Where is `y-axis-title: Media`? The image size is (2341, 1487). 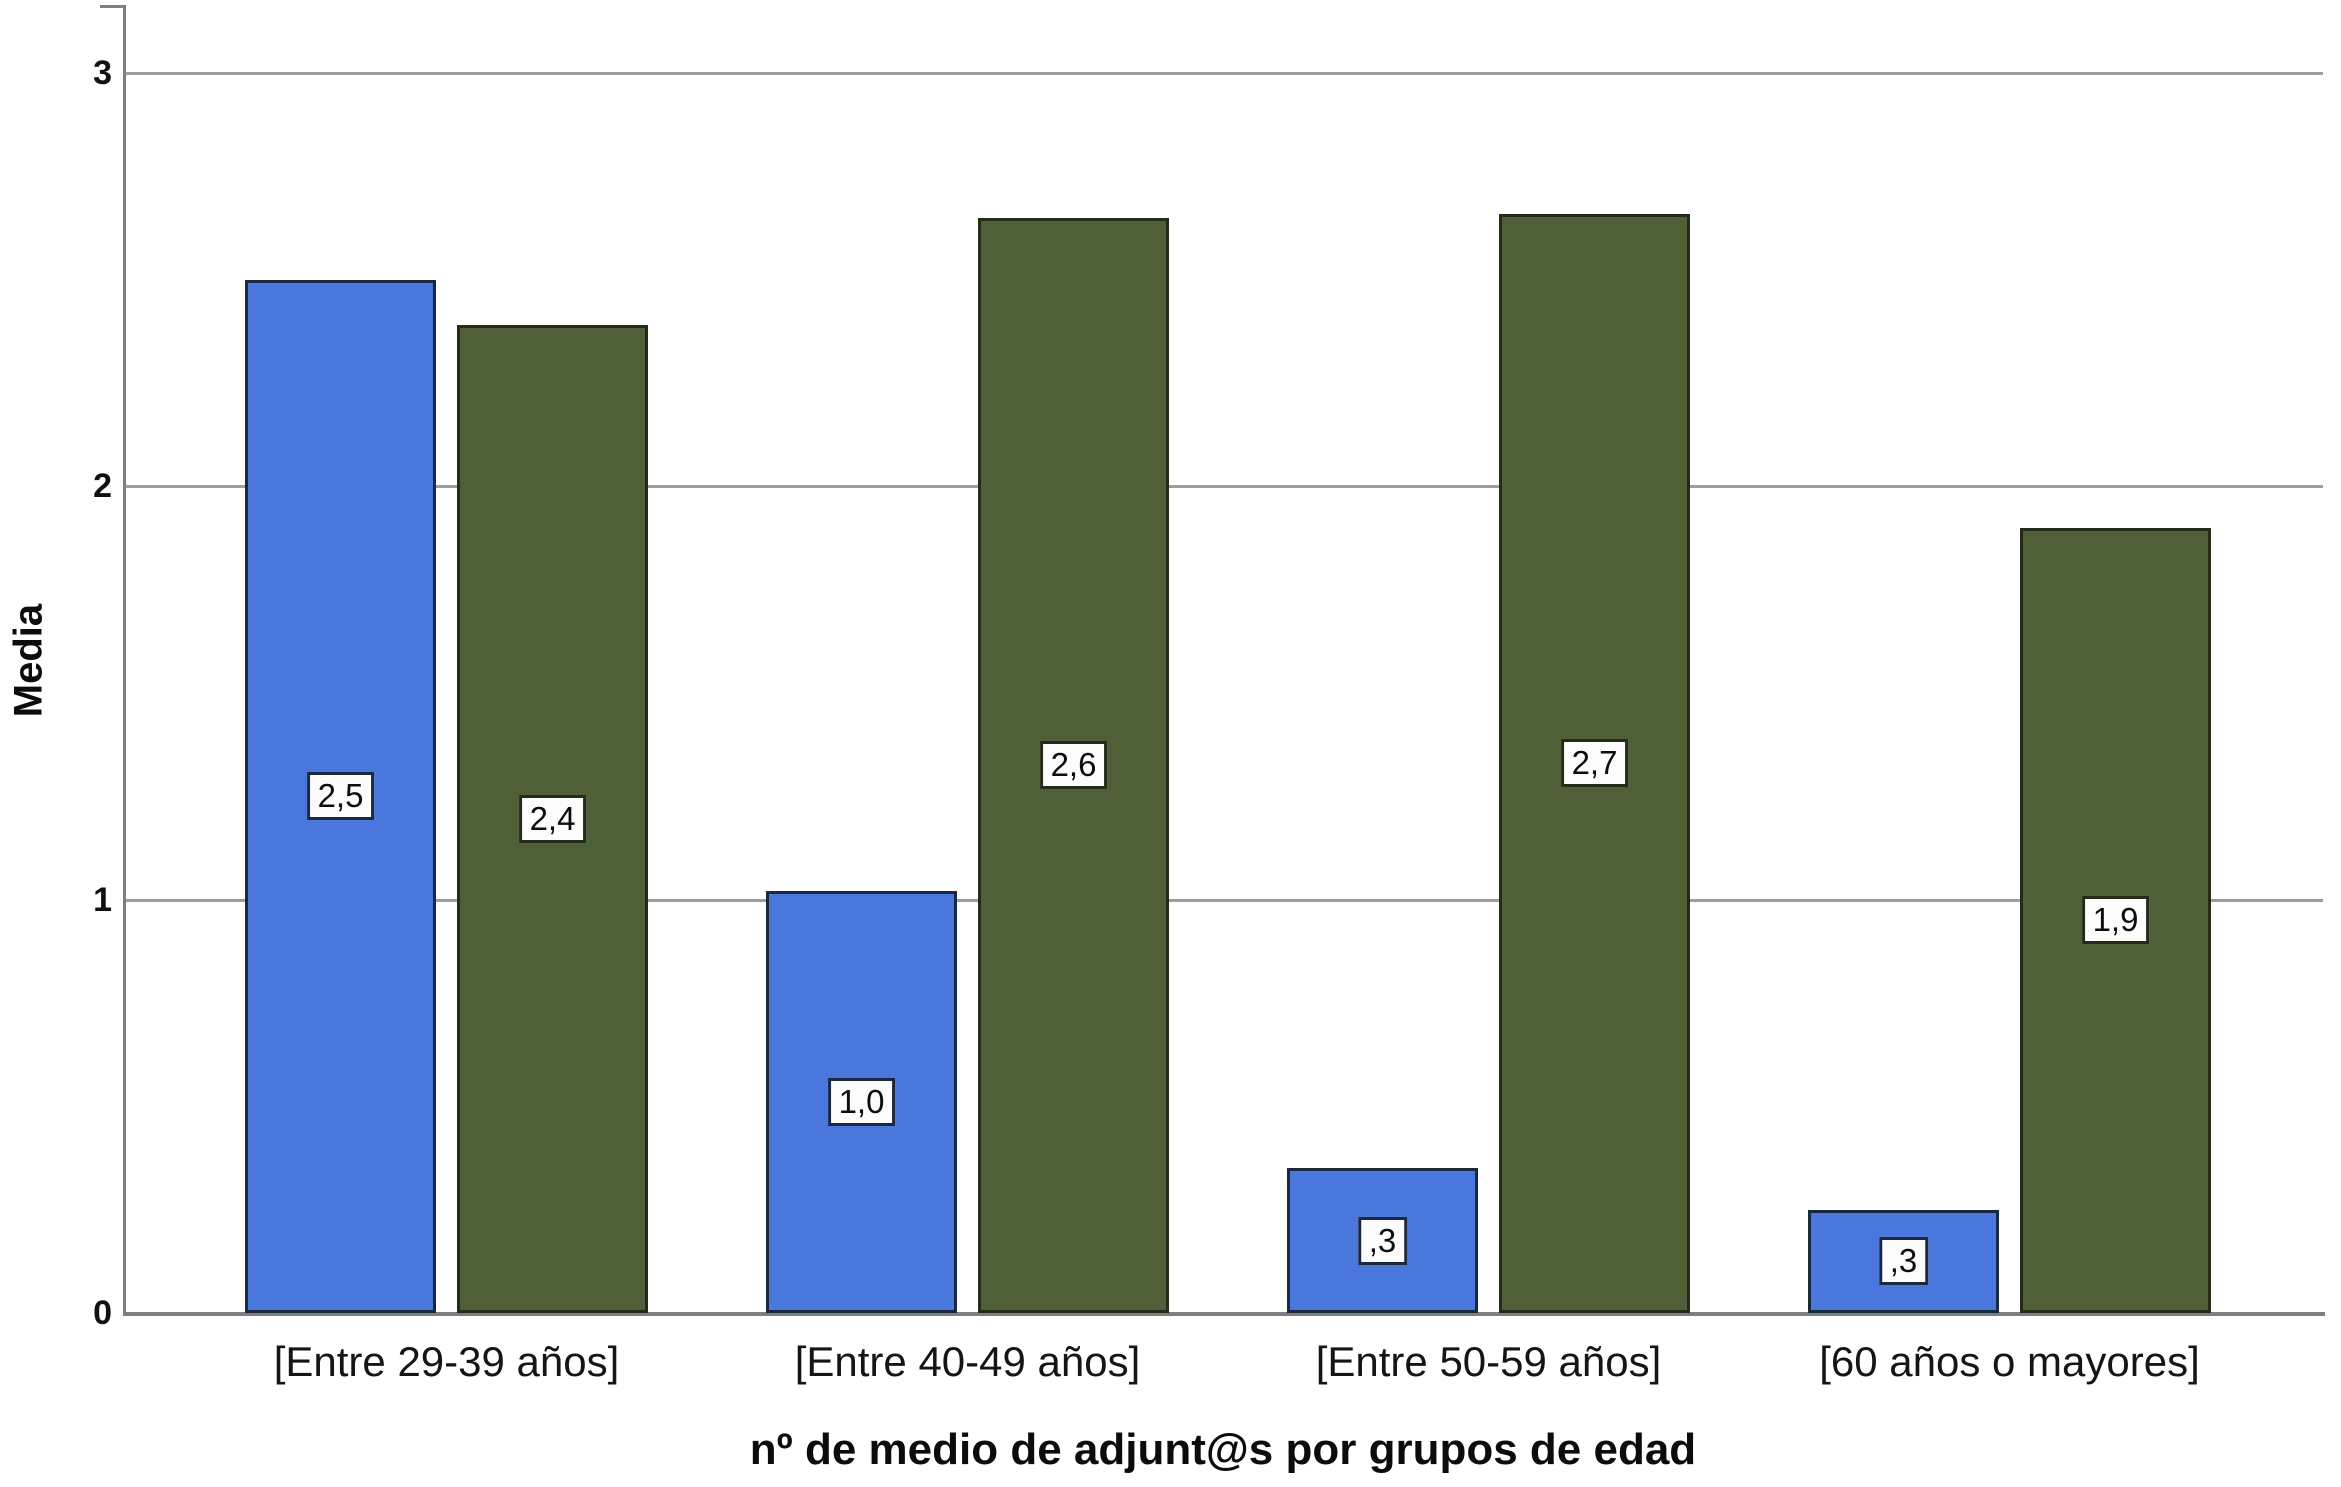
y-axis-title: Media is located at coordinates (28, 660).